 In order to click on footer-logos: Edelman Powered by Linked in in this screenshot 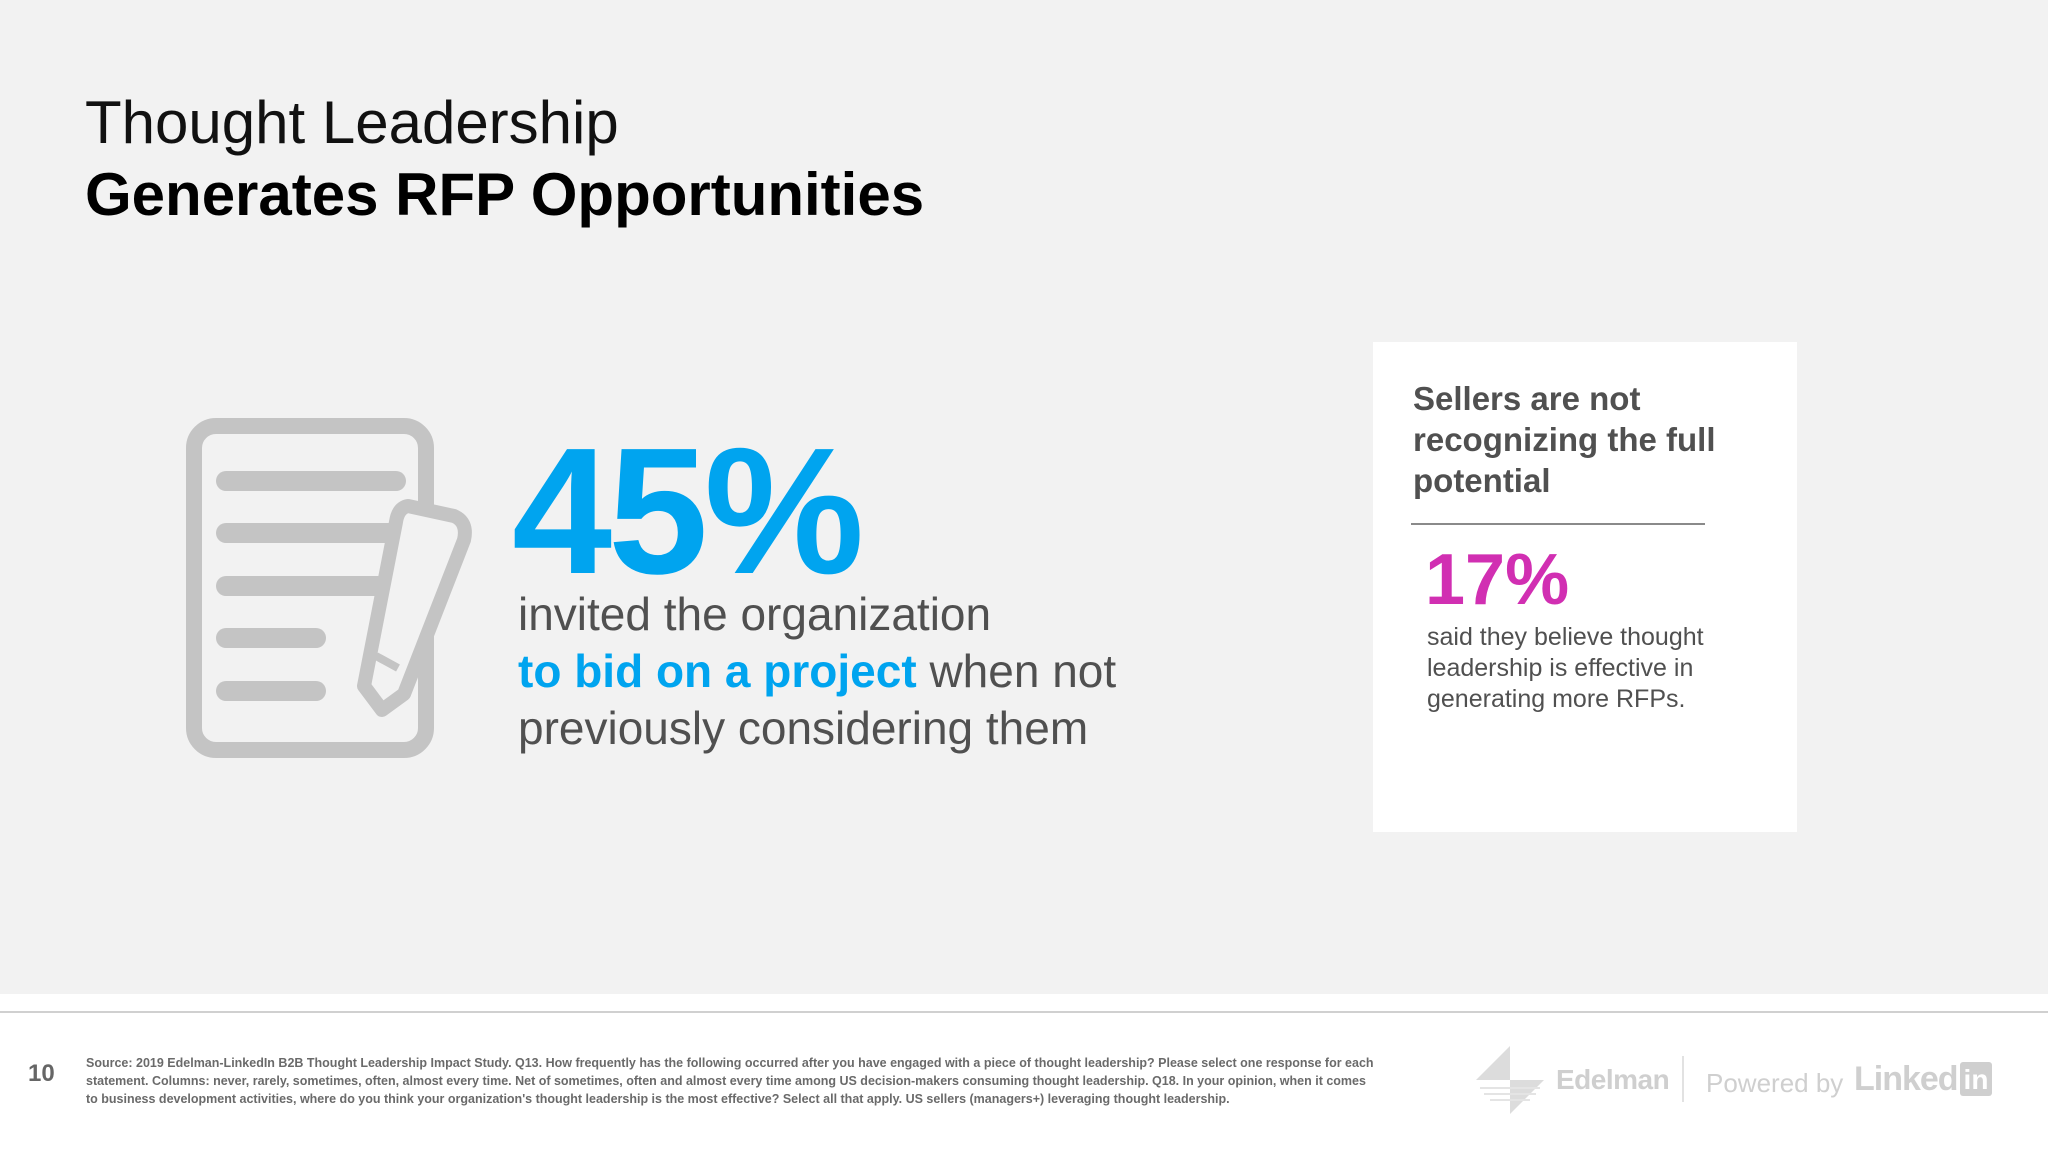, I will do `click(1740, 1080)`.